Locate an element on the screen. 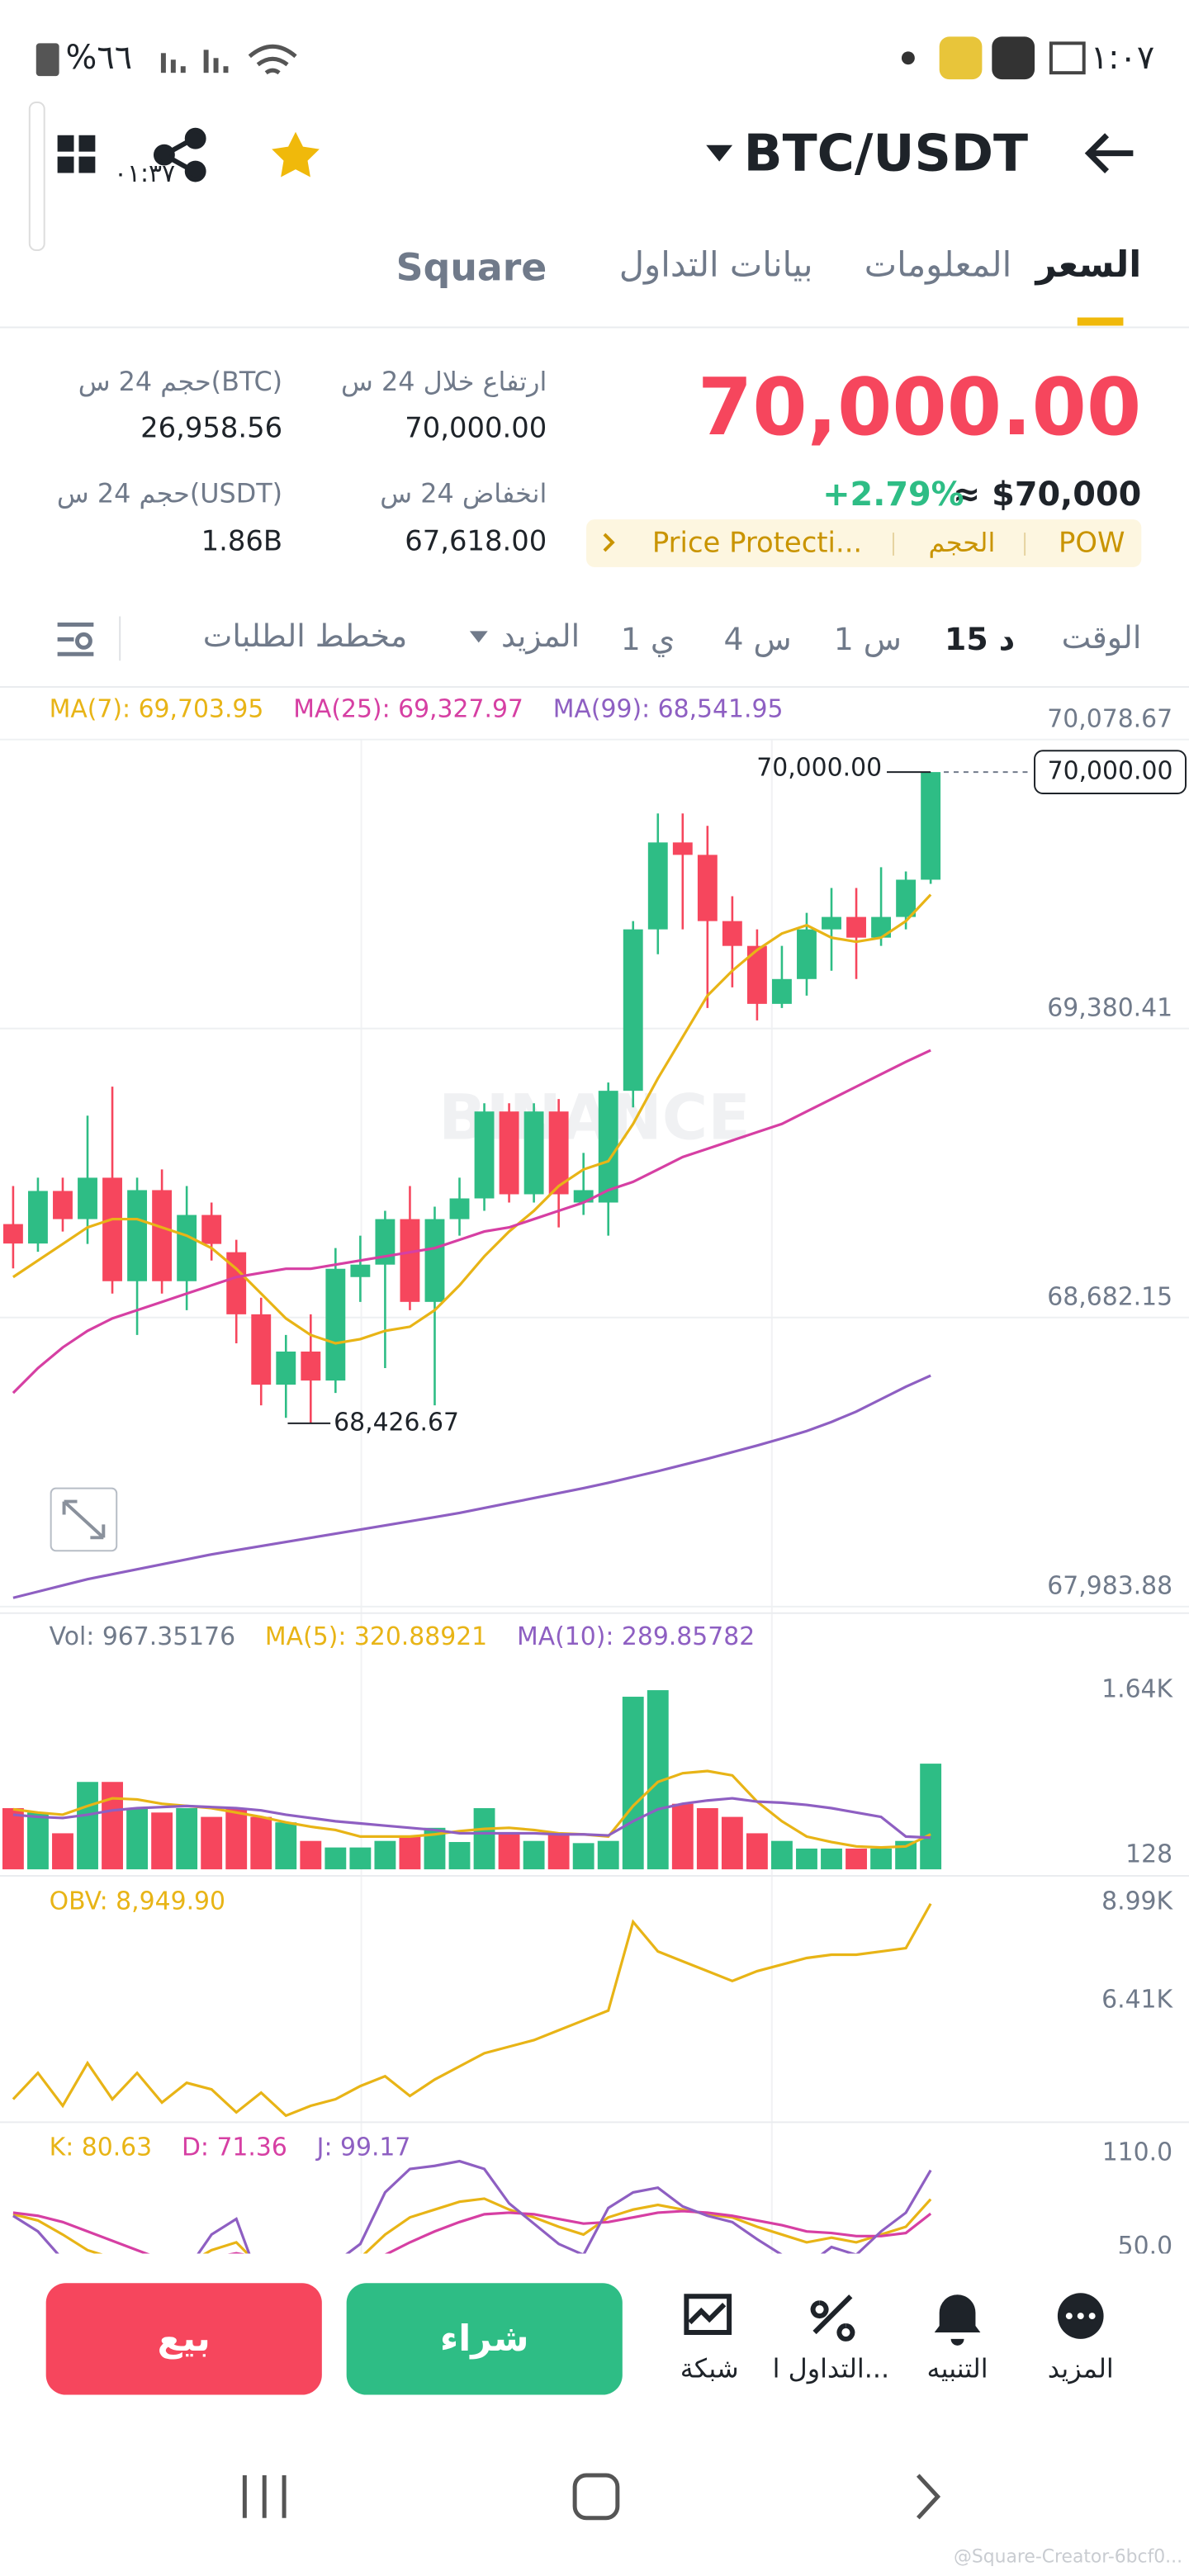 This screenshot has height=2576, width=1189. battery-level: %٦٦ is located at coordinates (99, 58).